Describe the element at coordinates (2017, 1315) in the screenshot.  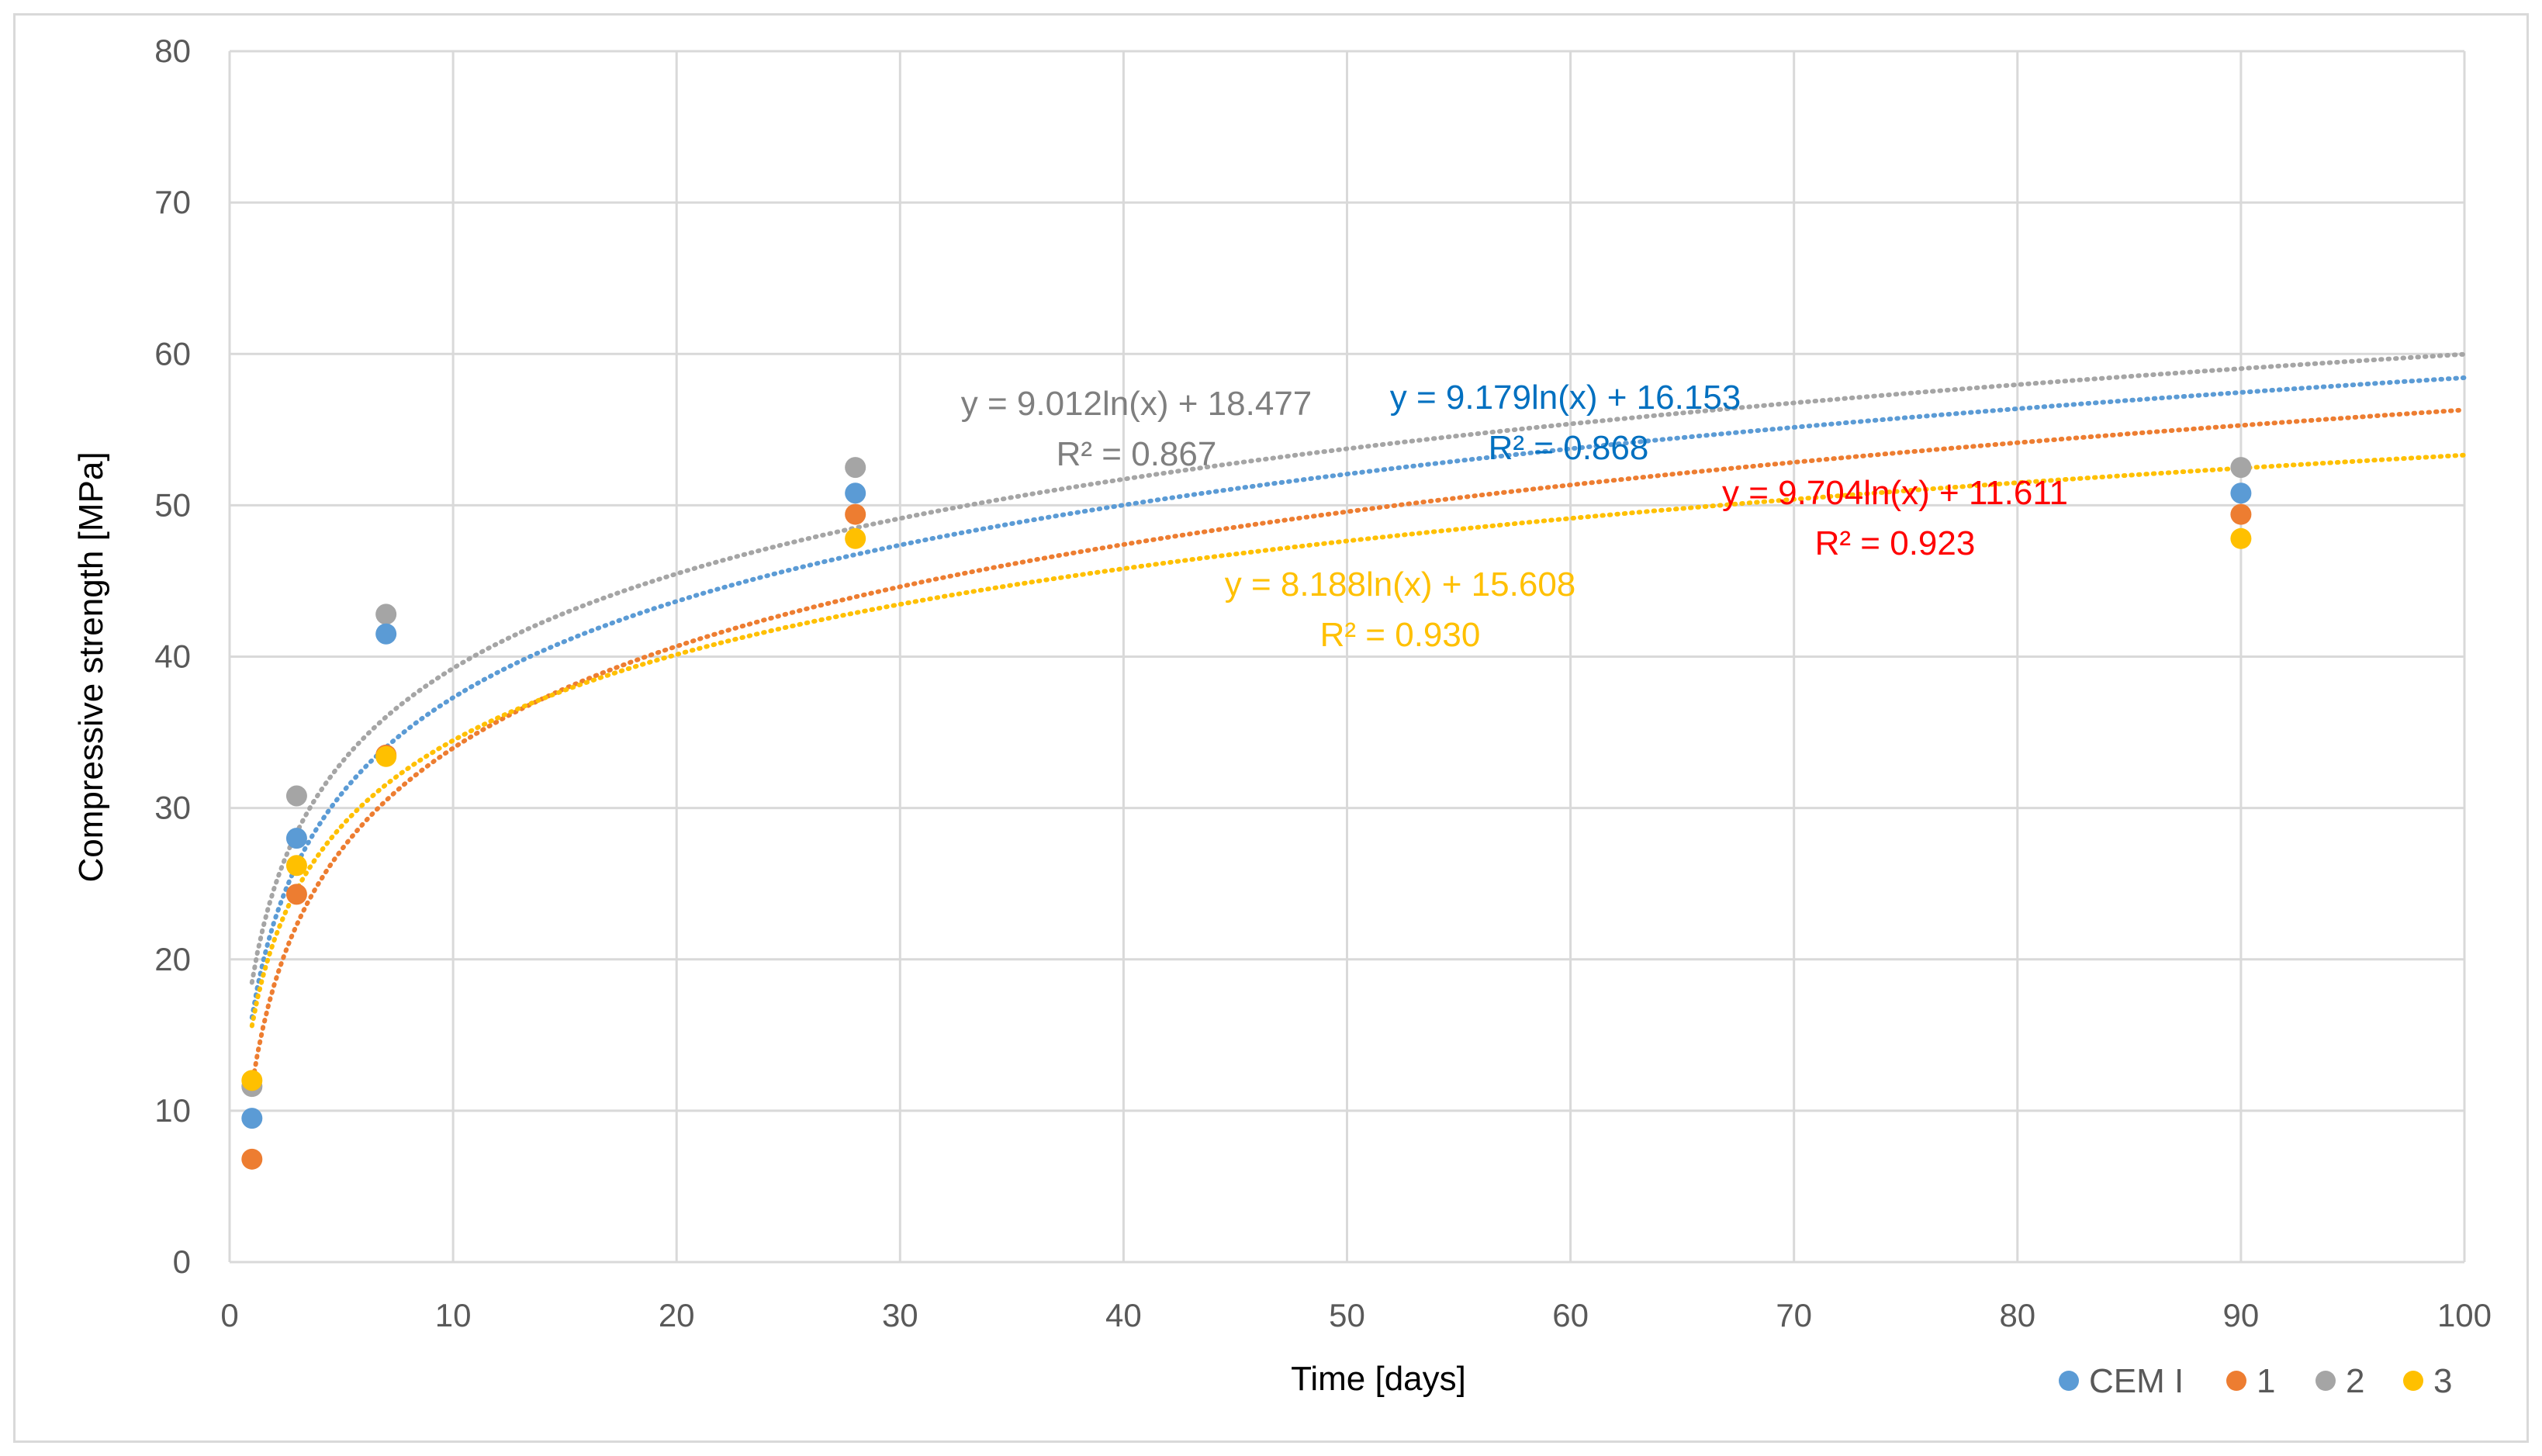
I see `x-tick-label: 80` at that location.